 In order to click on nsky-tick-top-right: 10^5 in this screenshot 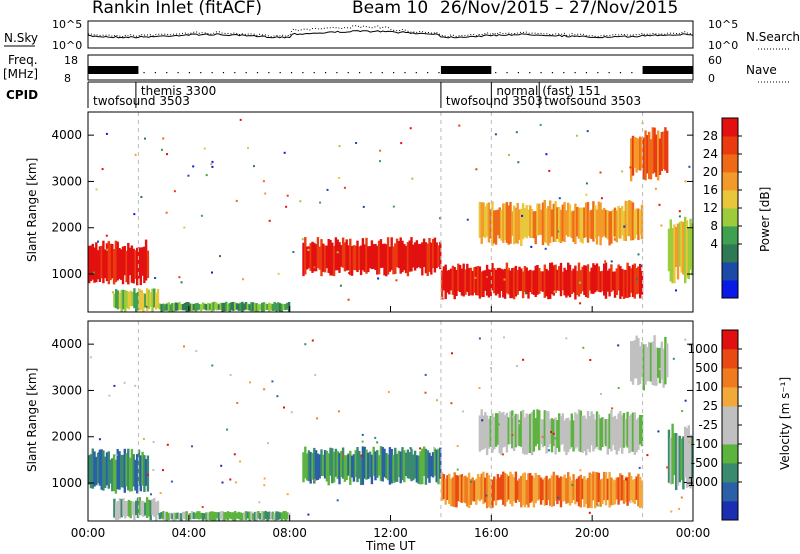, I will do `click(723, 24)`.